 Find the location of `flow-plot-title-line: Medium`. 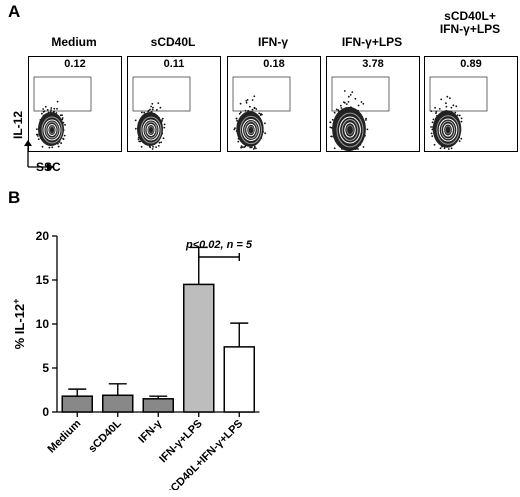

flow-plot-title-line: Medium is located at coordinates (74, 42).